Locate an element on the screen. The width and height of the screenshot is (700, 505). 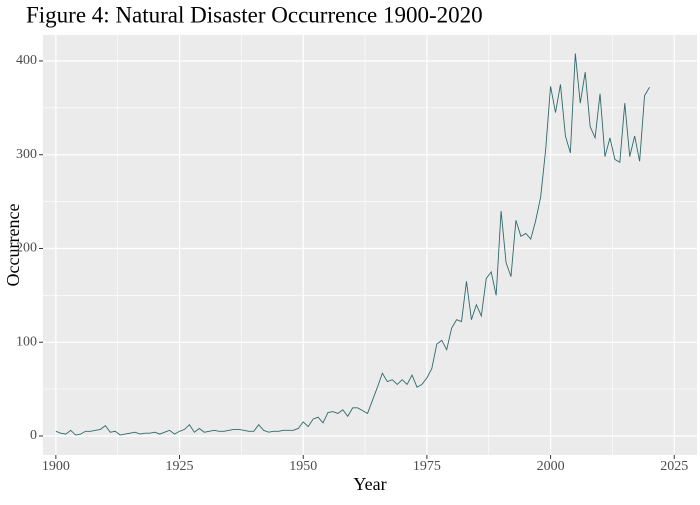
x-tick-label: 1900 is located at coordinates (56, 466).